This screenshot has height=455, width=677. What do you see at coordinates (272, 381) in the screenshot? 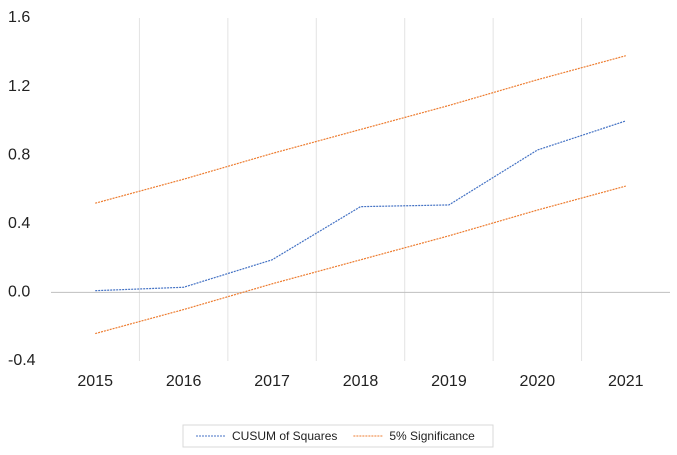
I see `x-tick-label: 2017` at bounding box center [272, 381].